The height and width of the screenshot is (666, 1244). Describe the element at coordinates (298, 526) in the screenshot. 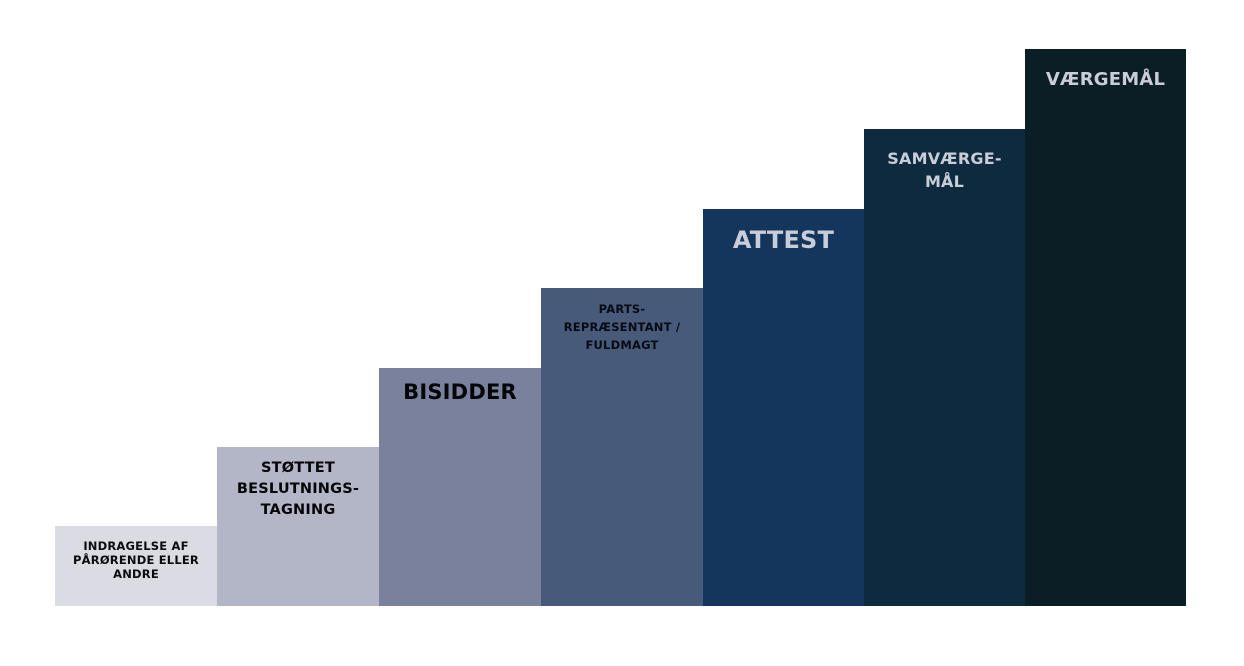

I see `step-stottet-beslutningstagning: STØTTET BESLUTNINGS- TAGNING` at that location.